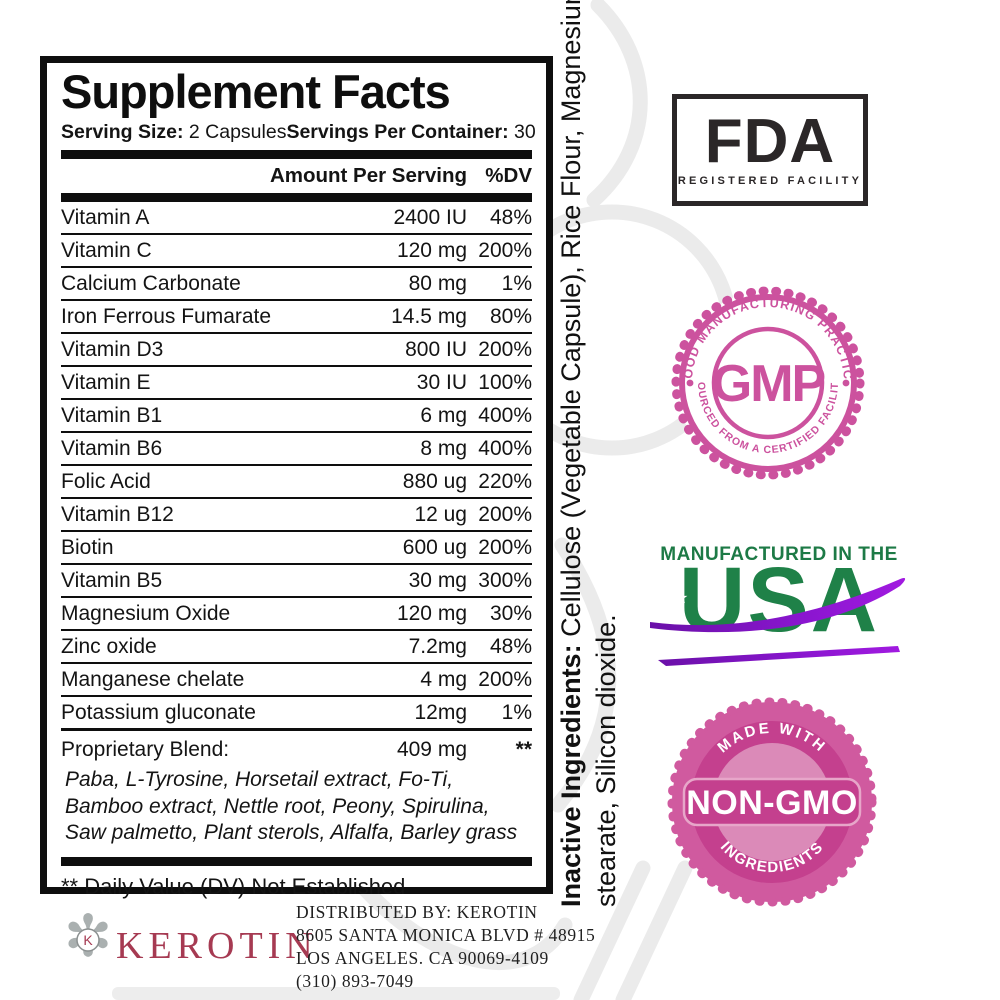  I want to click on ingredient-name: Vitamin B12, so click(117, 515).